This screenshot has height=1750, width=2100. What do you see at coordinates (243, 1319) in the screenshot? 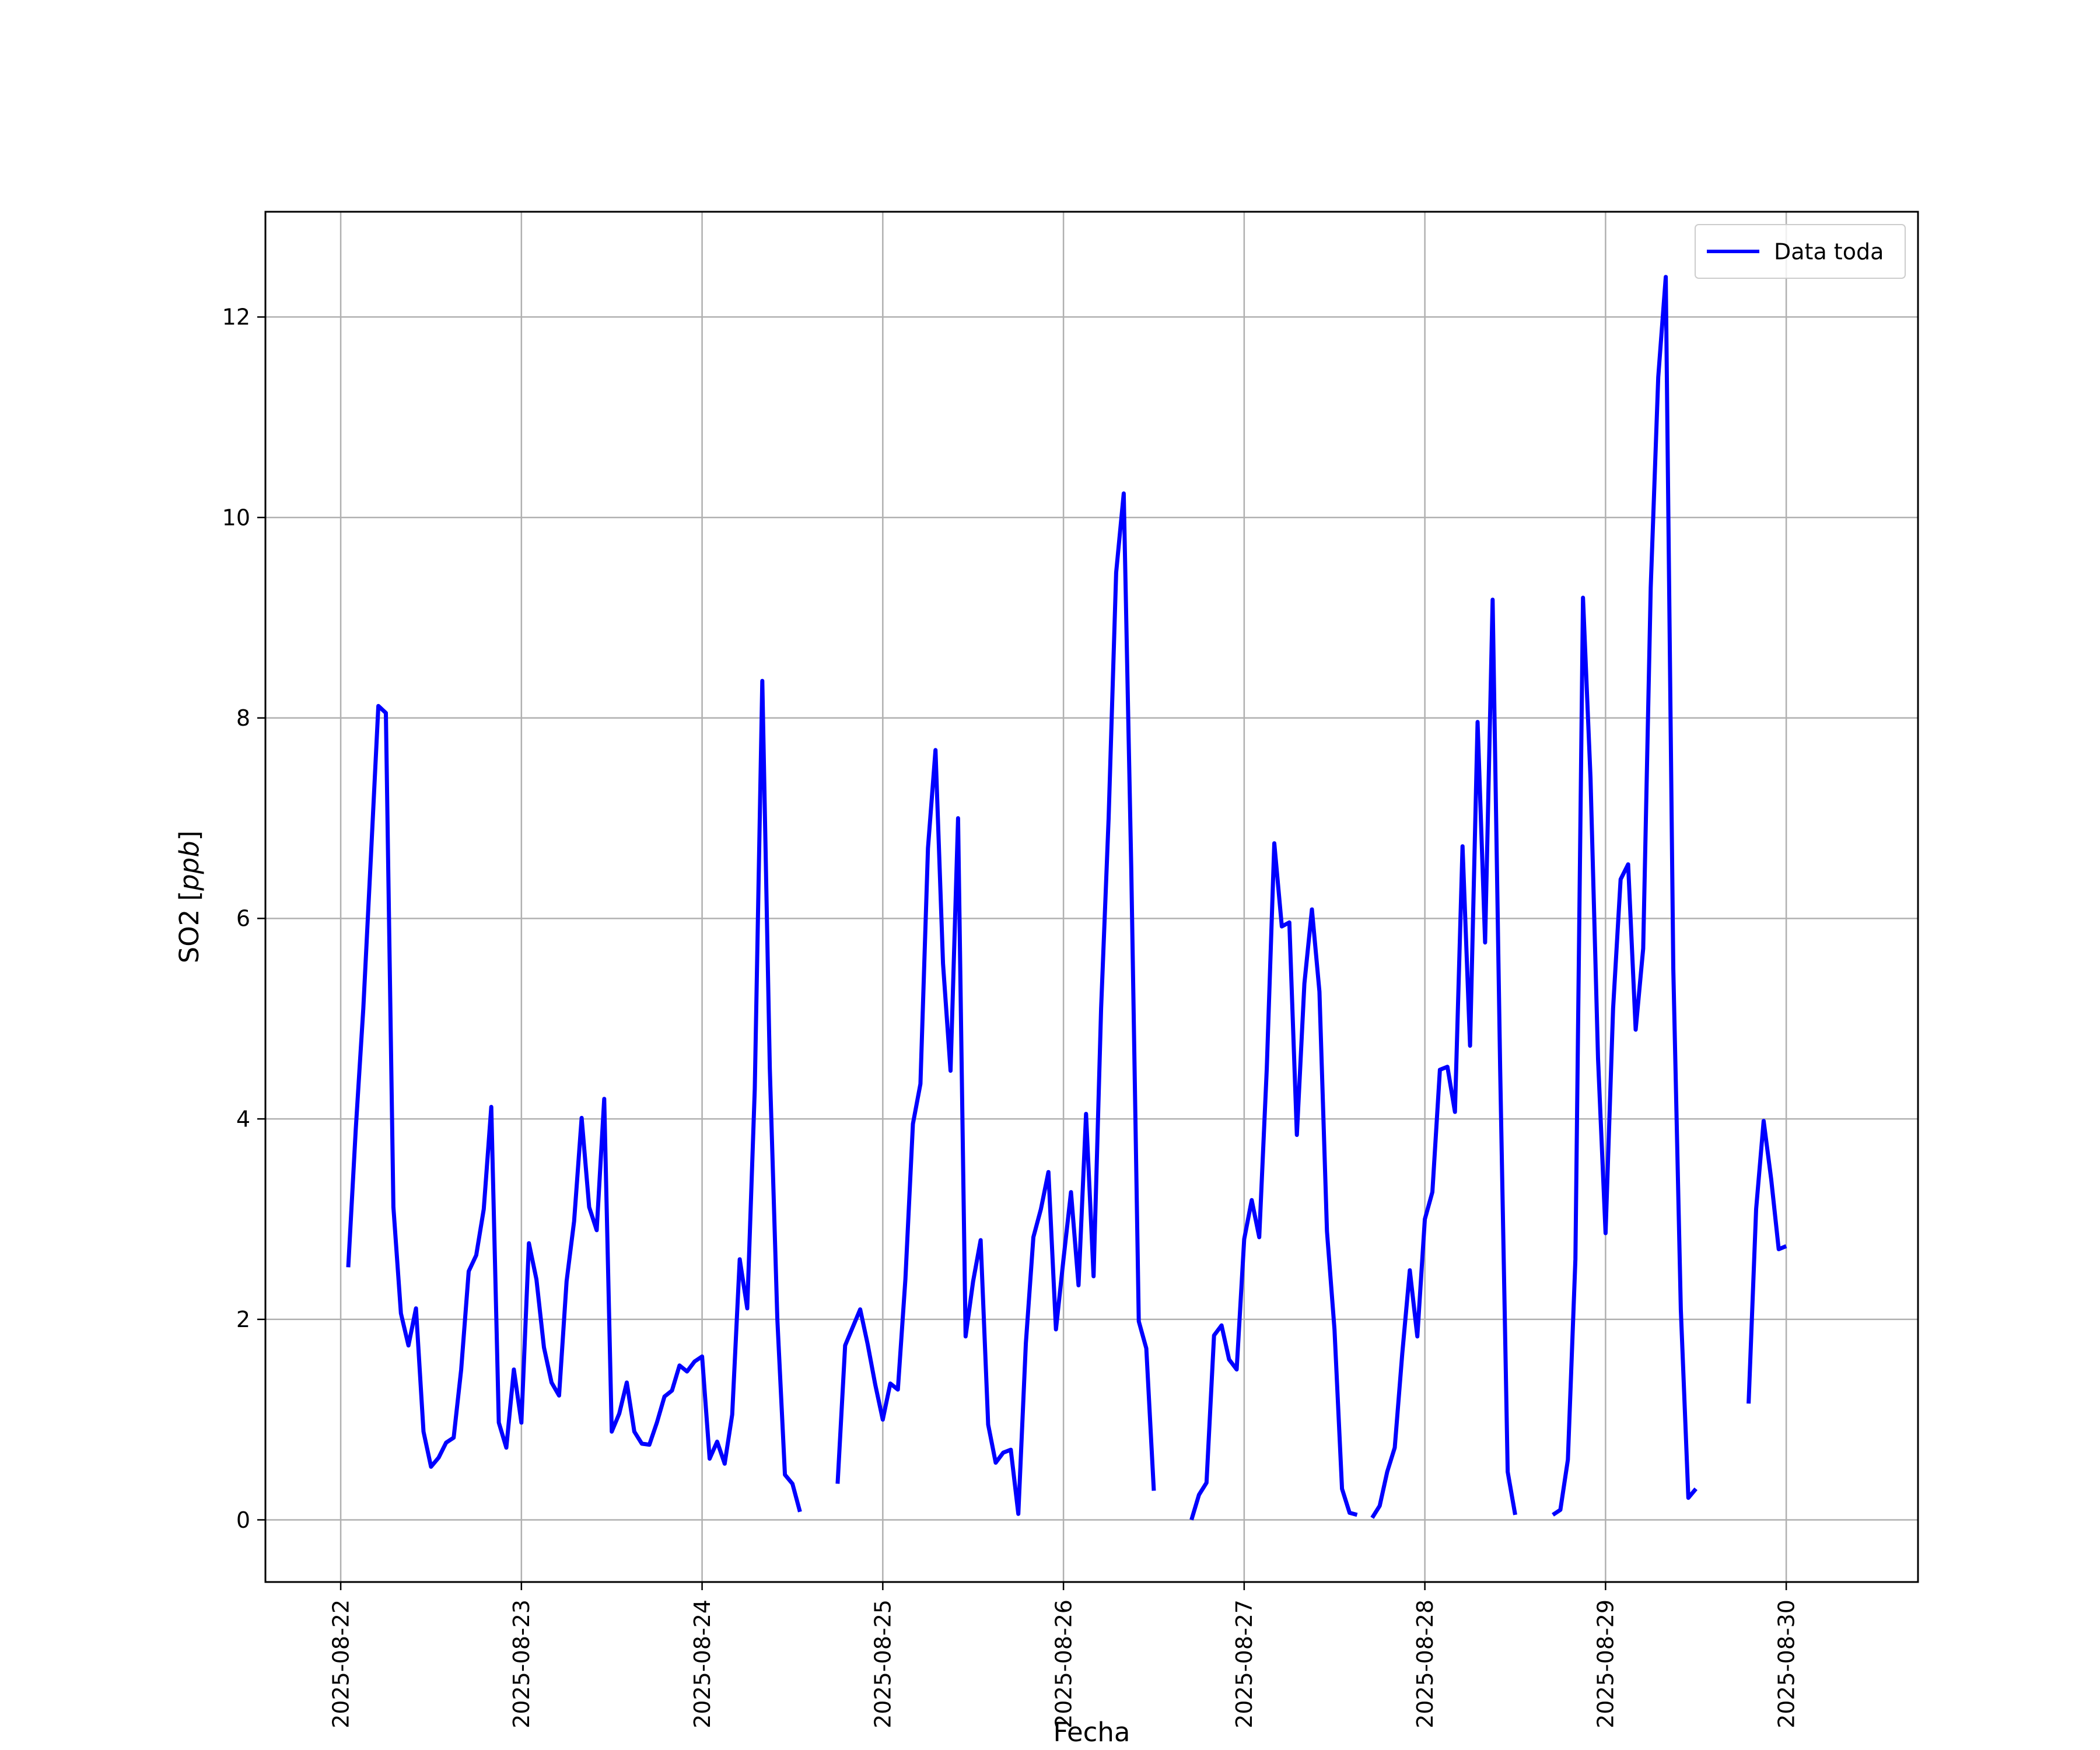
I see `y-tick-label: 2` at bounding box center [243, 1319].